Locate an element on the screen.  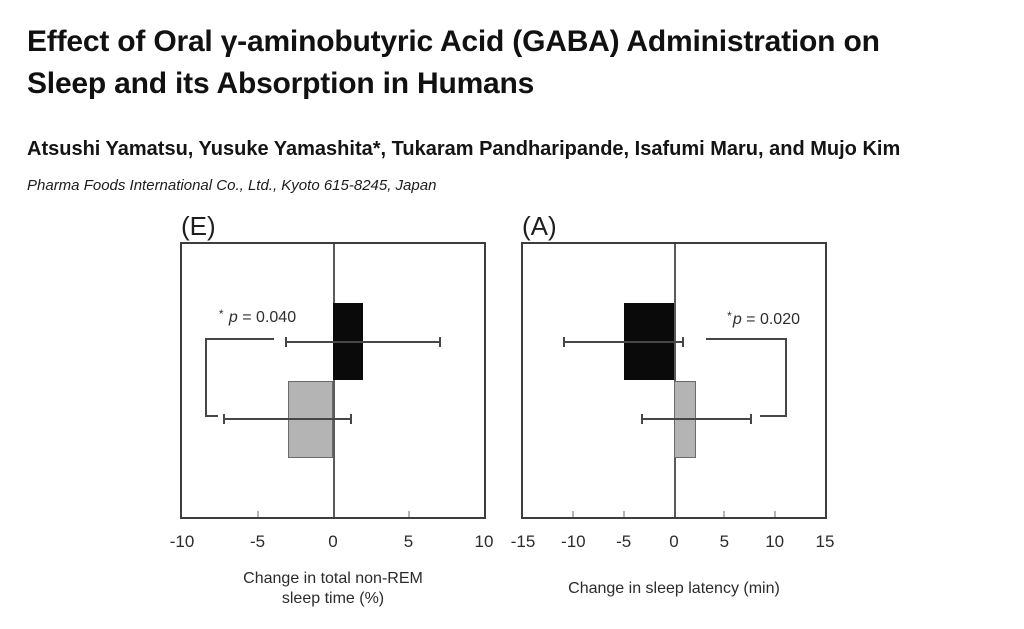
plot-area-E: * p = 0.040 is located at coordinates (333, 380).